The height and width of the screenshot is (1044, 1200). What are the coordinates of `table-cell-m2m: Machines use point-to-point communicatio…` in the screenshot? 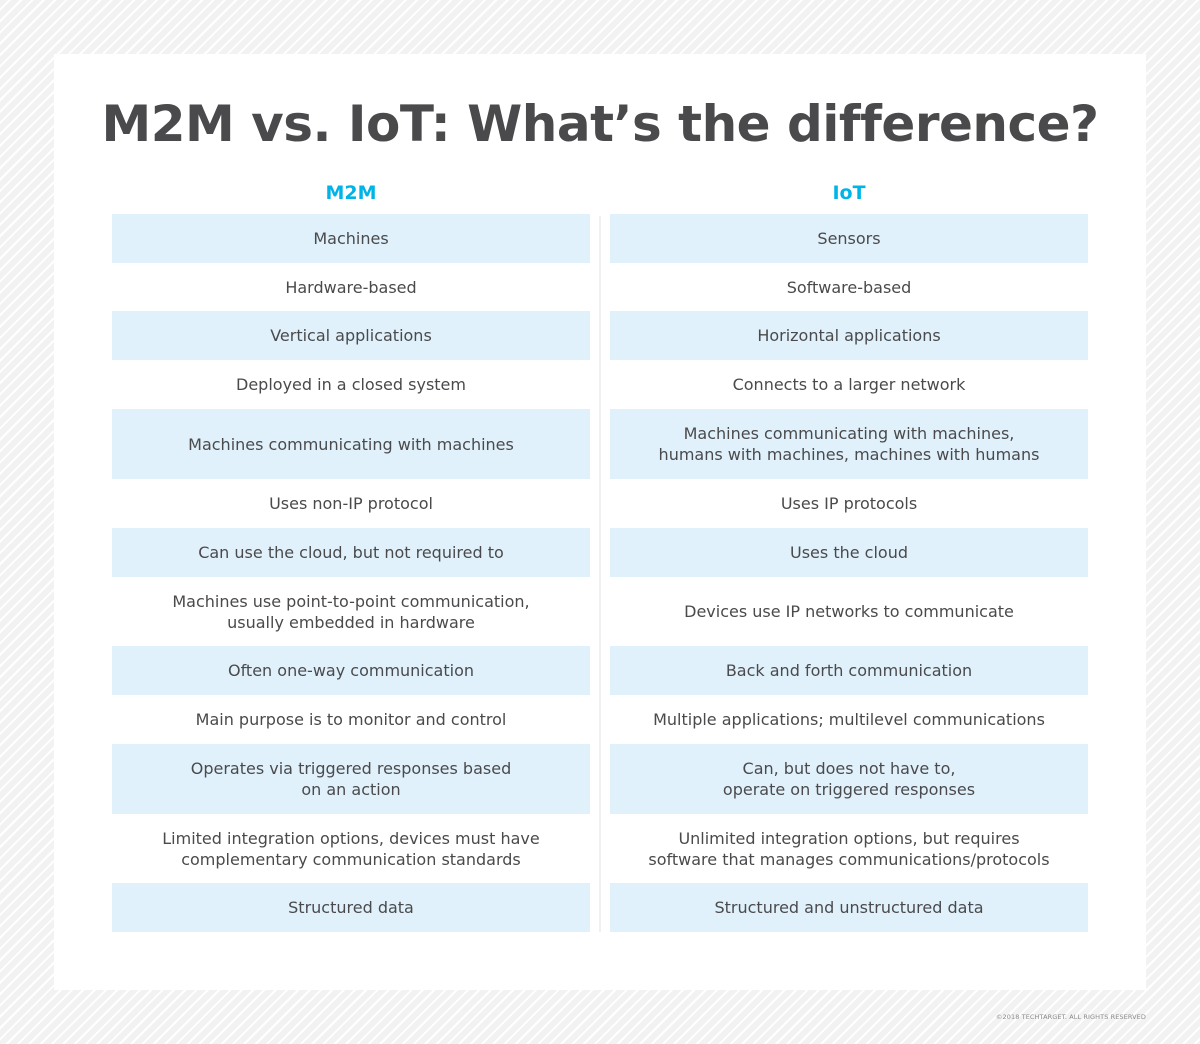 It's located at (351, 611).